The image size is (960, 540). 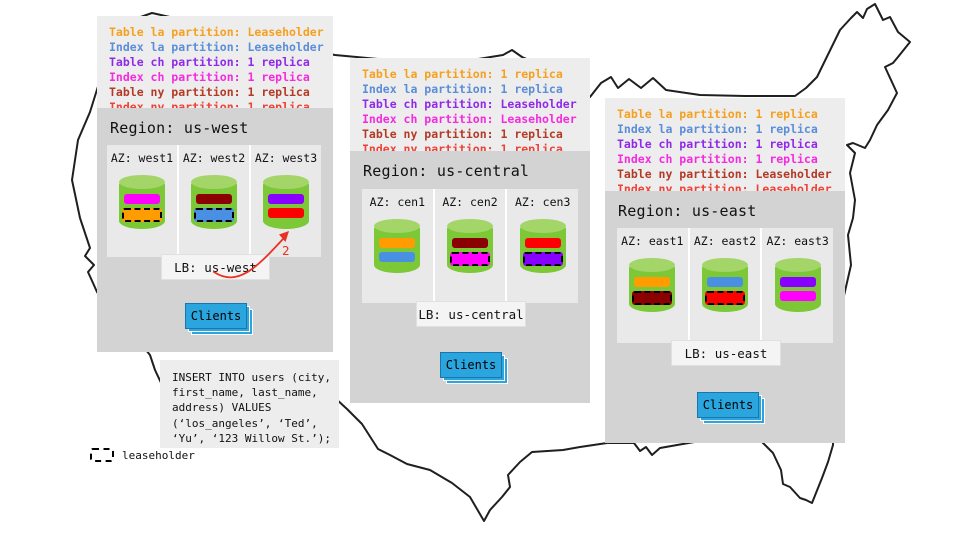 What do you see at coordinates (652, 241) in the screenshot?
I see `az-label: AZ: east1` at bounding box center [652, 241].